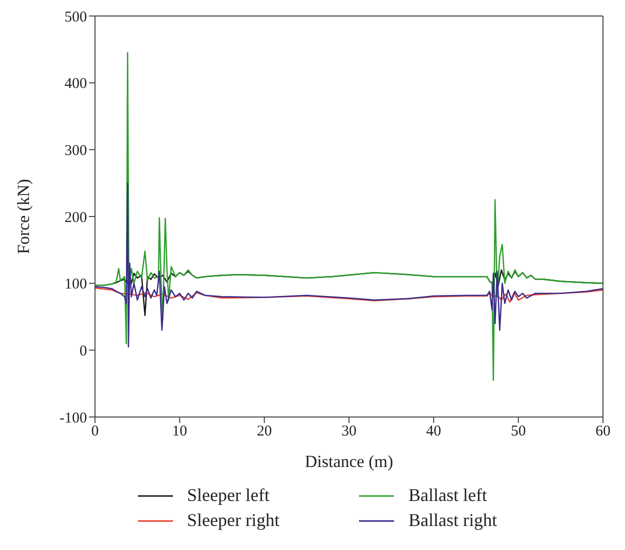  What do you see at coordinates (233, 520) in the screenshot?
I see `legend-label: Sleeper right` at bounding box center [233, 520].